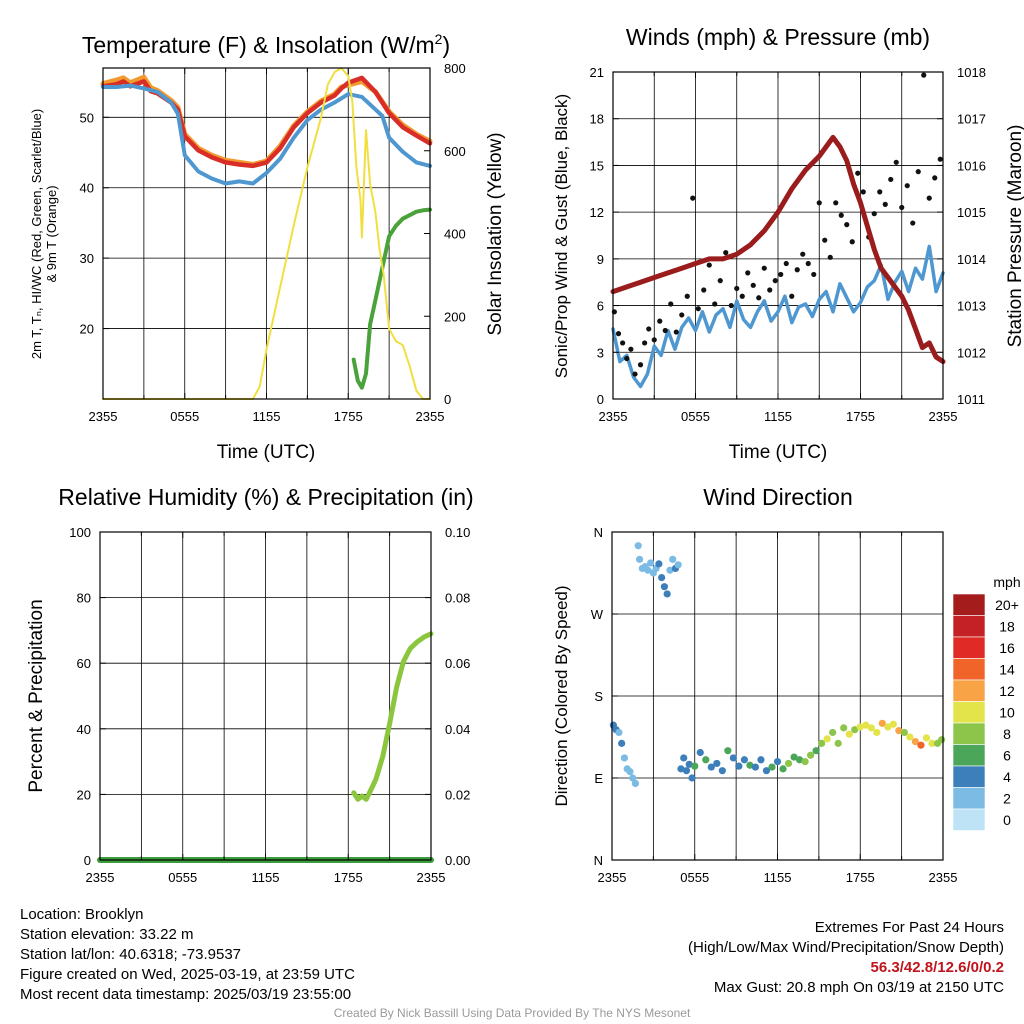  I want to click on dir-x-tick-label: 0555, so click(694, 877).